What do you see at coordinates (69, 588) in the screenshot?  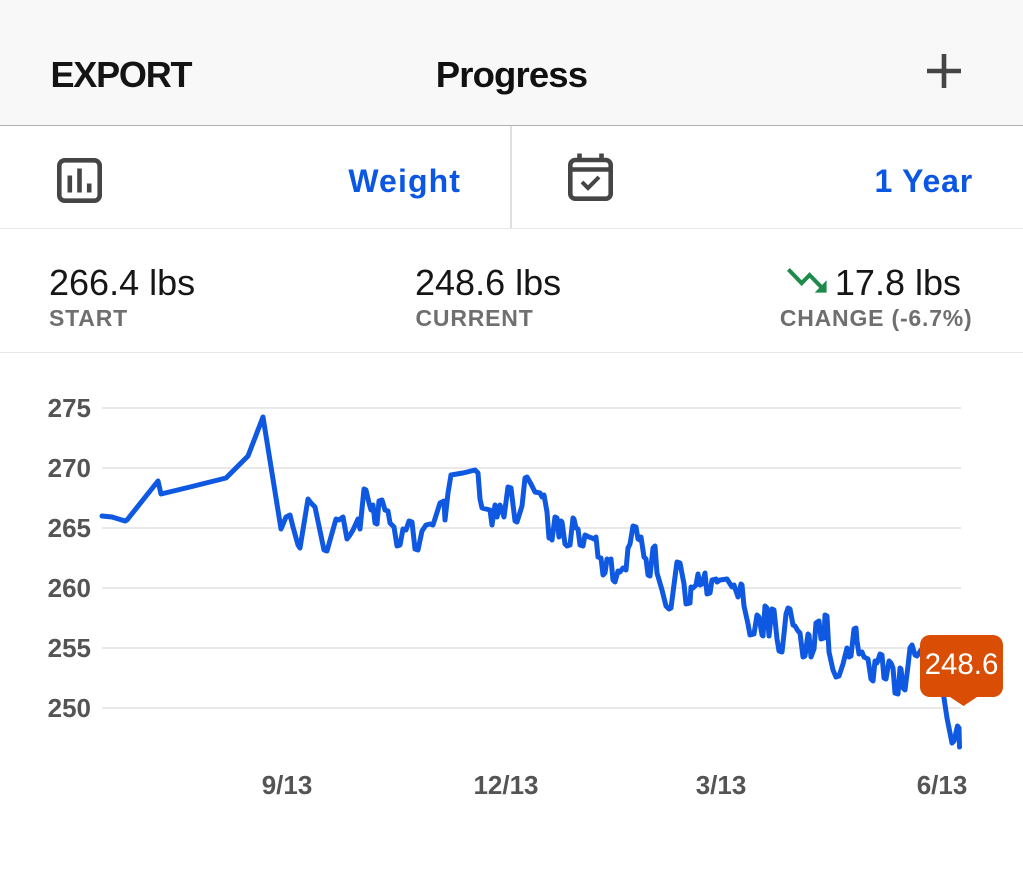 I see `svg-text: 260` at bounding box center [69, 588].